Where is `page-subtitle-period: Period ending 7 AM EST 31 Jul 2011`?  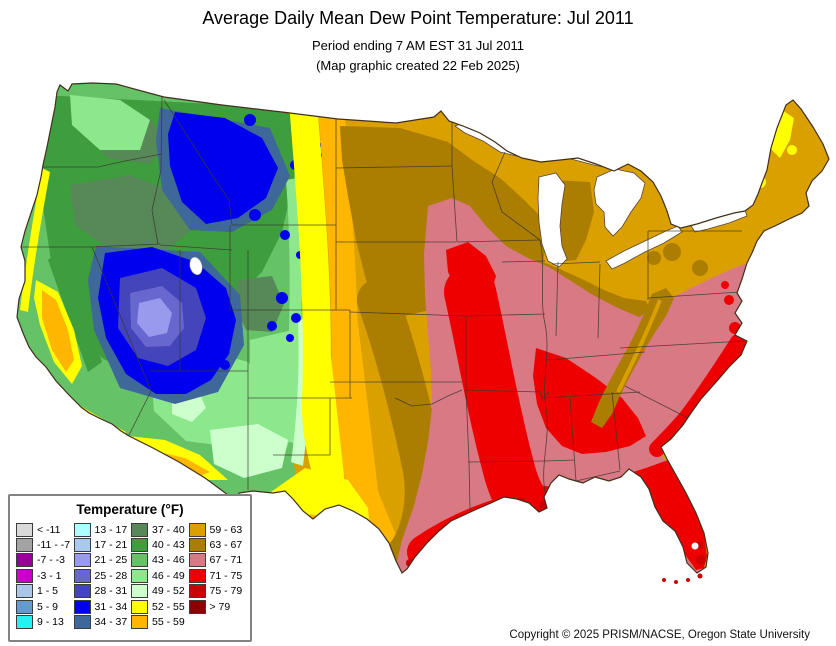
page-subtitle-period: Period ending 7 AM EST 31 Jul 2011 is located at coordinates (418, 45).